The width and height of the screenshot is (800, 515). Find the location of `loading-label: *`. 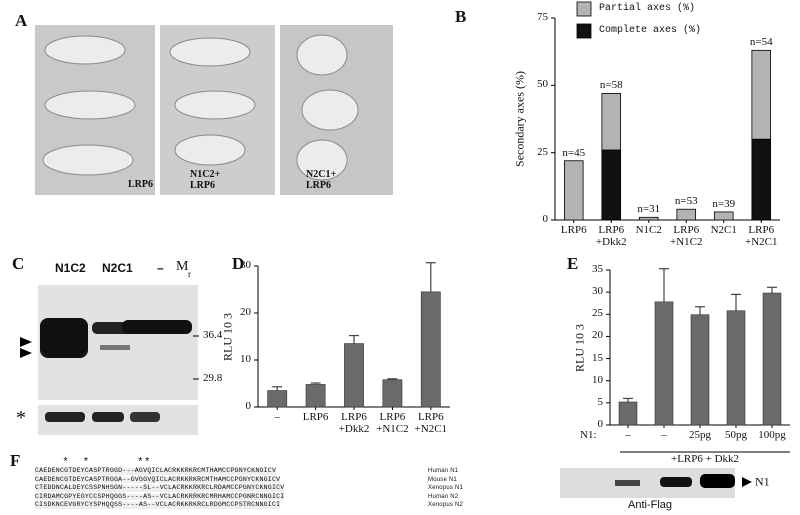

loading-label: * is located at coordinates (21, 418).